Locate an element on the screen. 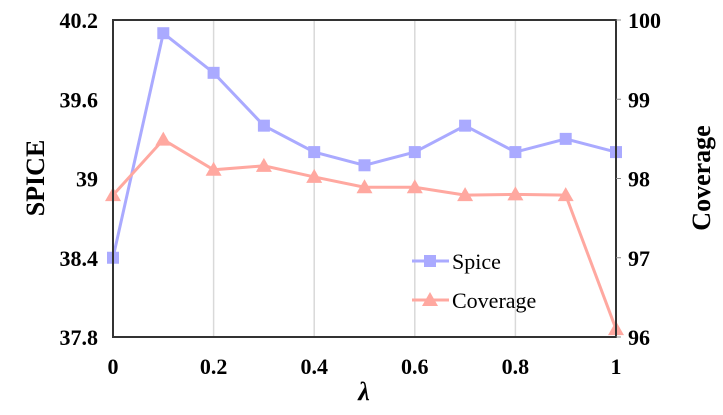 This screenshot has height=415, width=723. y-left-tick-label: 39.6 is located at coordinates (79, 99).